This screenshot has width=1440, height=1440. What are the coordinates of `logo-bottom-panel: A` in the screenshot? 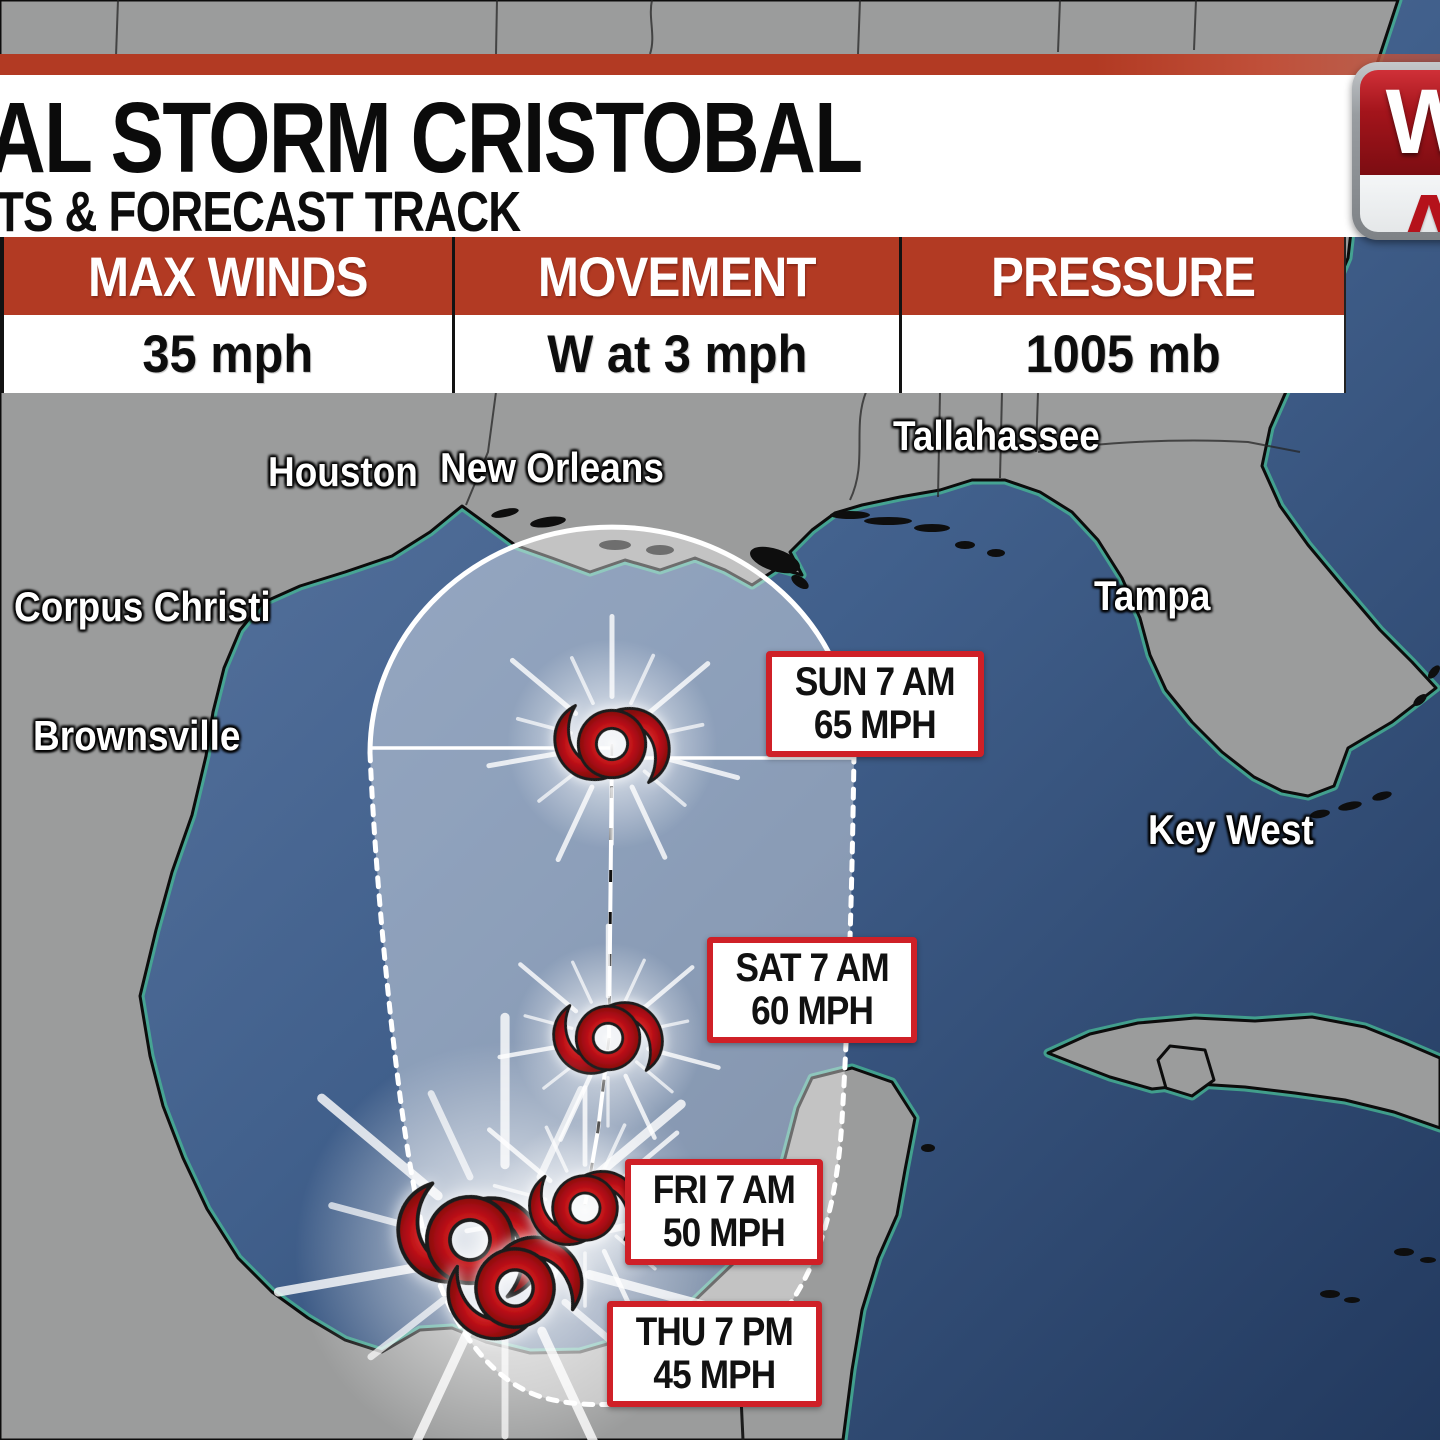 It's located at (1400, 203).